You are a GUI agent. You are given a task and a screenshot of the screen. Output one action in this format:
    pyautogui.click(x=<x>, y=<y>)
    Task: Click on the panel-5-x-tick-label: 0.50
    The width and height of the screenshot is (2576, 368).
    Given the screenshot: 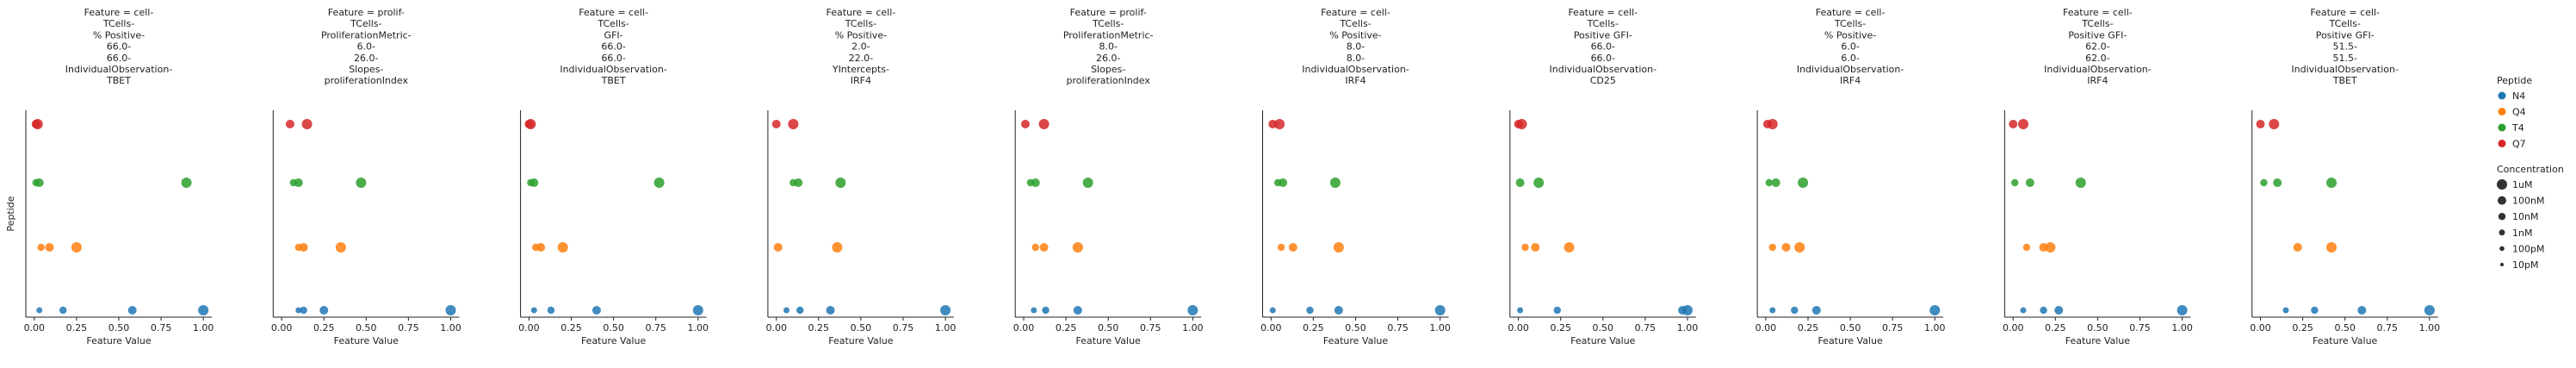 What is the action you would take?
    pyautogui.click(x=1109, y=328)
    